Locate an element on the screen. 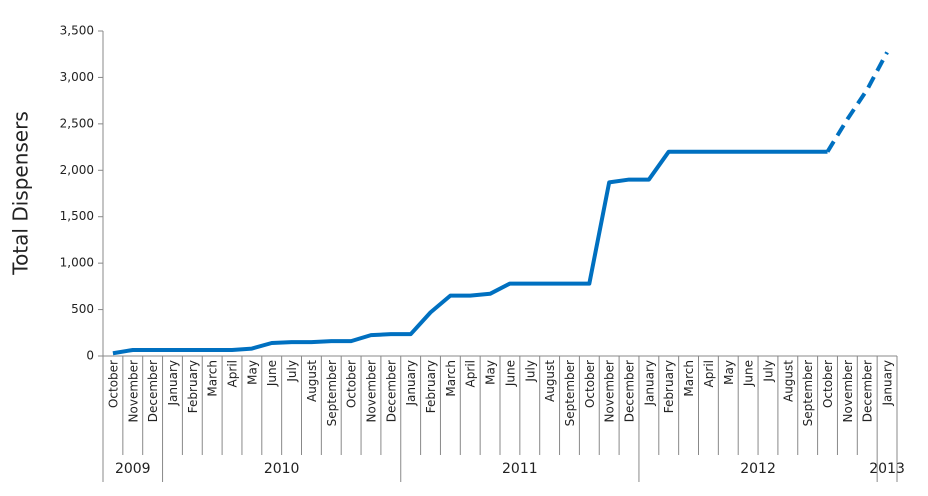  year-label: 2010 is located at coordinates (282, 469).